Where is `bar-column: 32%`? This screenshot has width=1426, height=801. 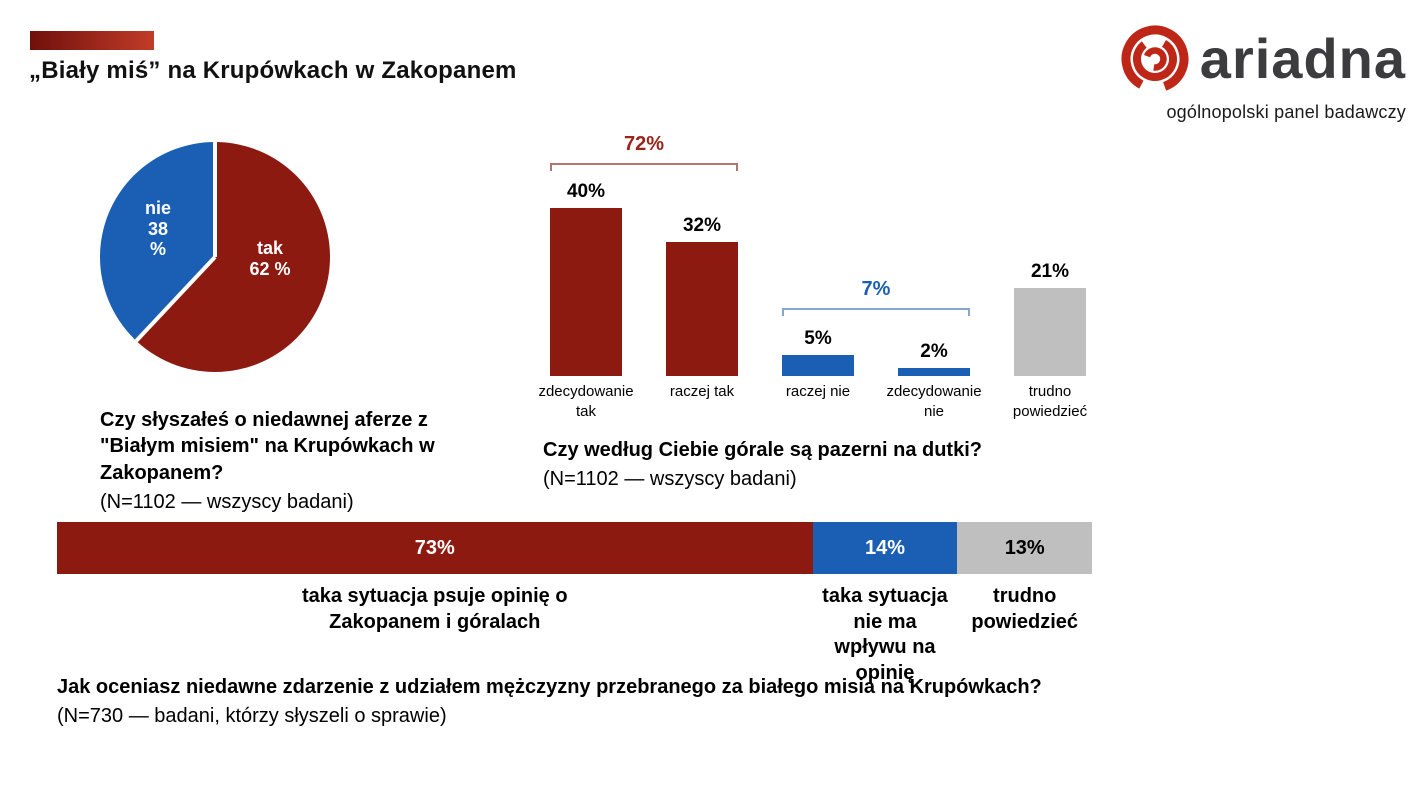
bar-column: 32% is located at coordinates (702, 253).